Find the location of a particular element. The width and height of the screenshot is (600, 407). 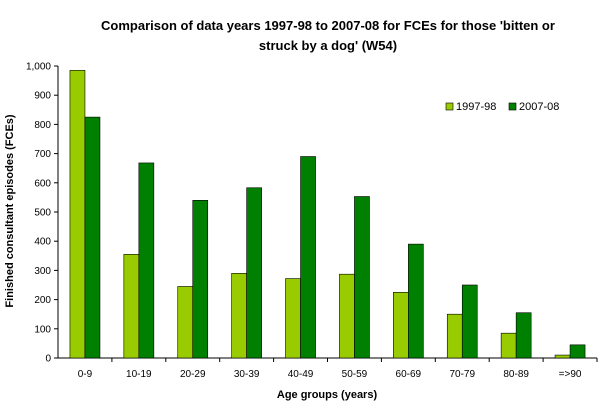

x-tick-label: 40-49 is located at coordinates (301, 374).